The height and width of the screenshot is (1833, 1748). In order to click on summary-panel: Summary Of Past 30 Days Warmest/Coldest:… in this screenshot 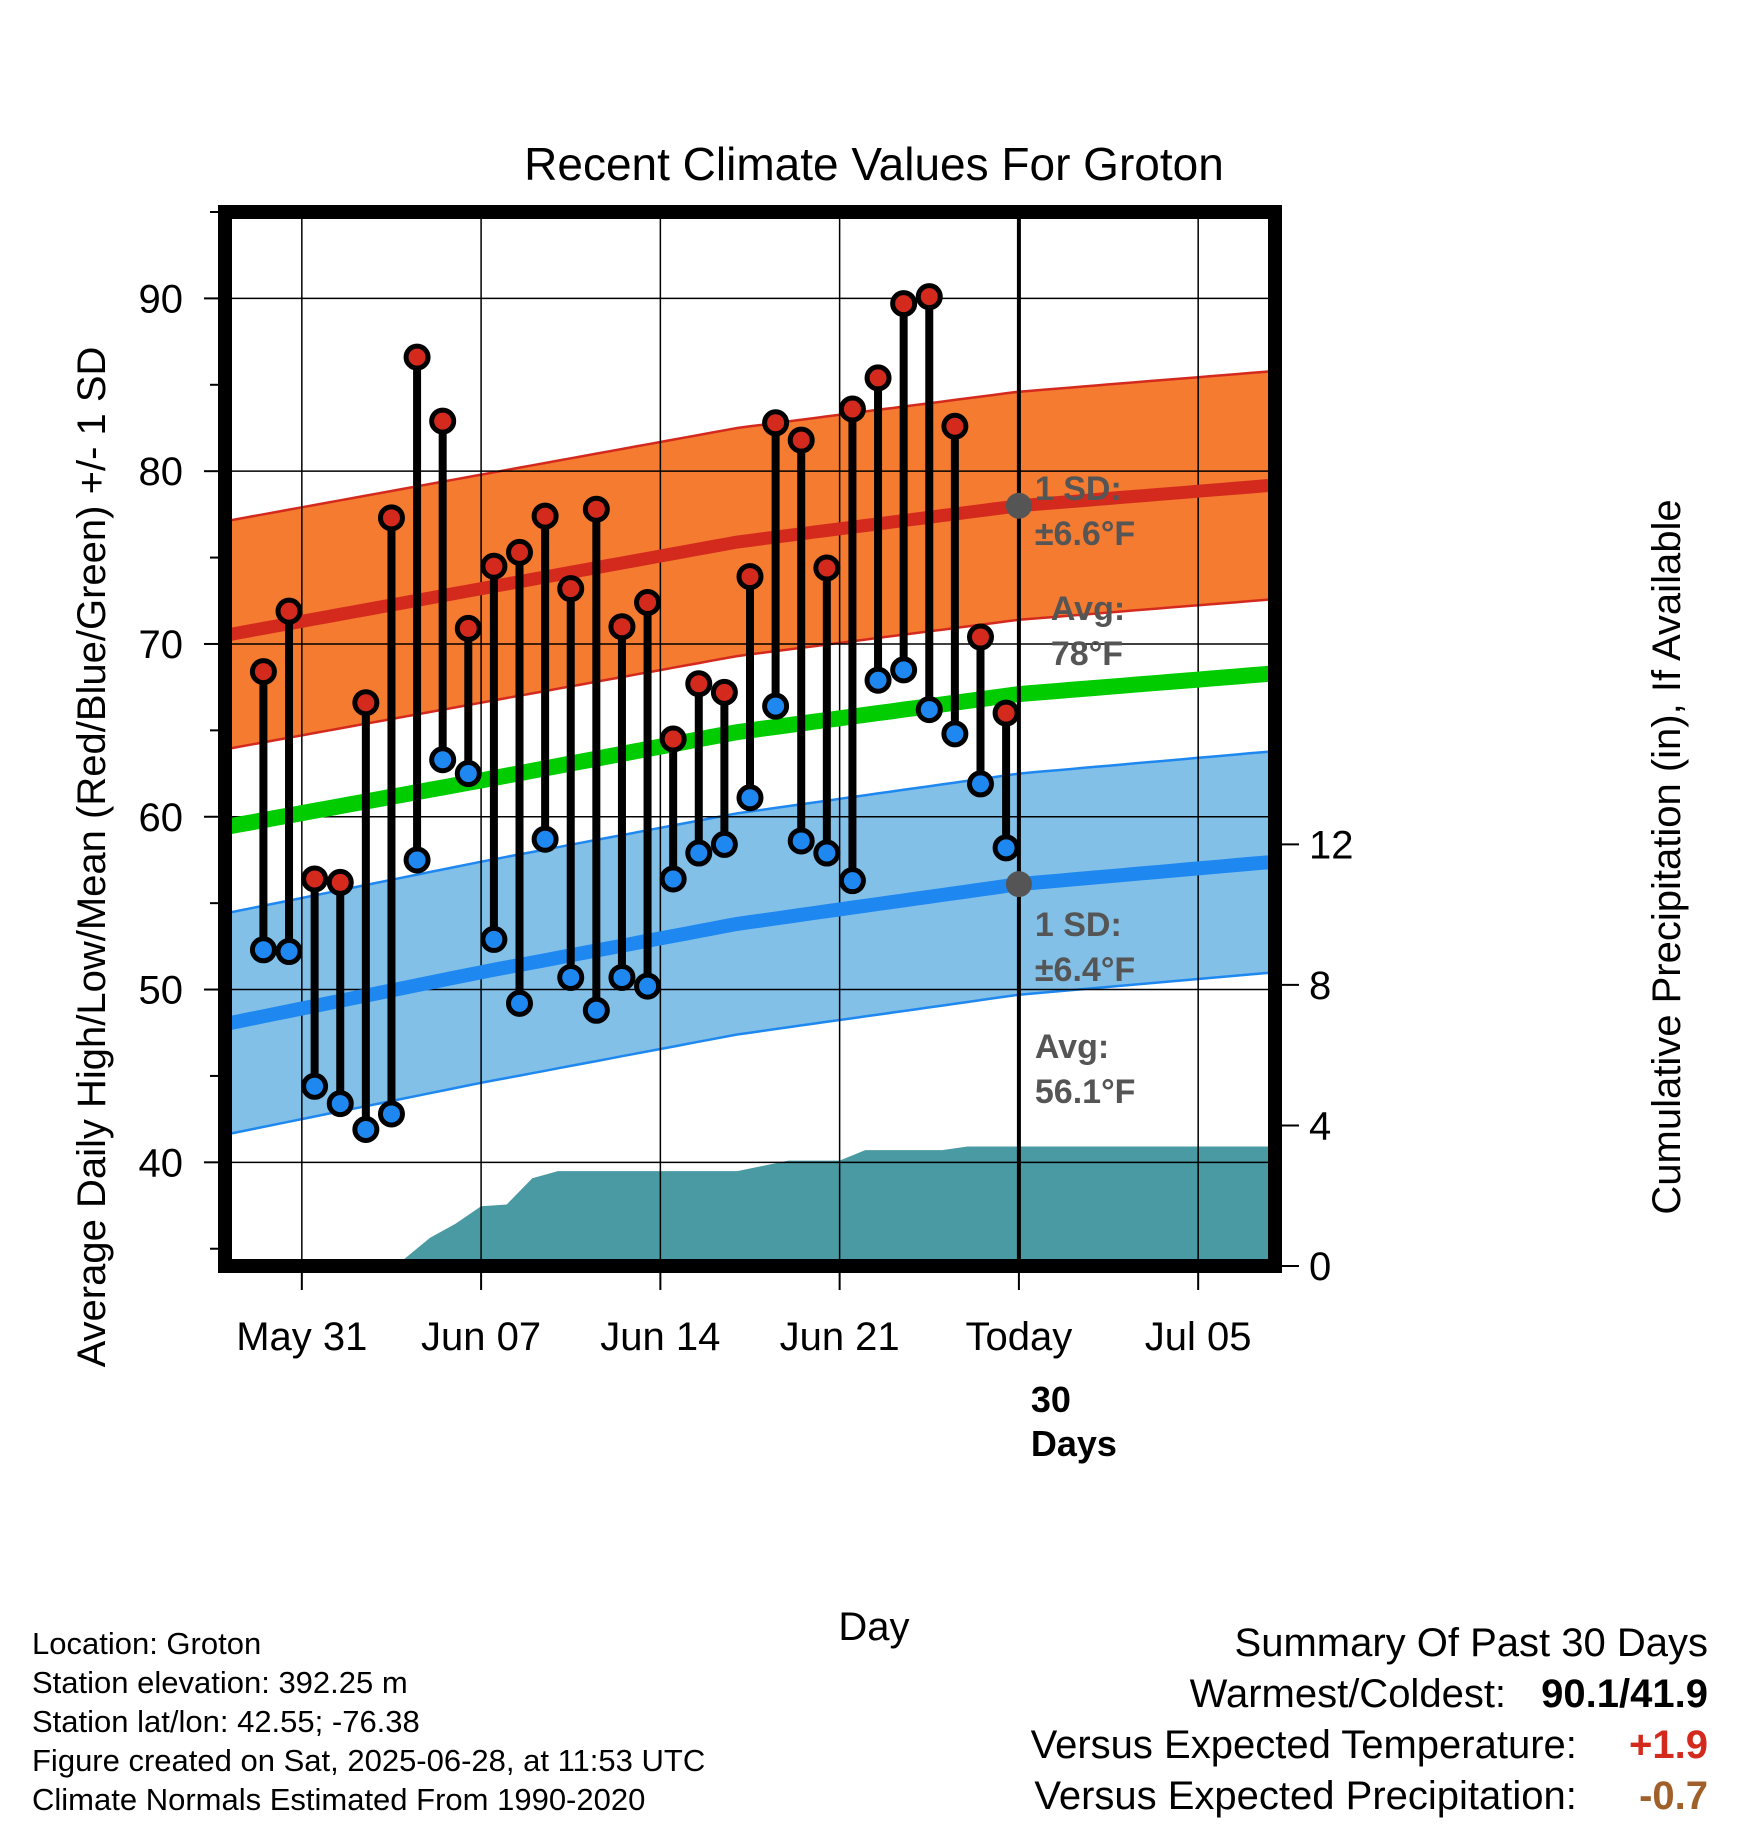, I will do `click(1369, 1720)`.